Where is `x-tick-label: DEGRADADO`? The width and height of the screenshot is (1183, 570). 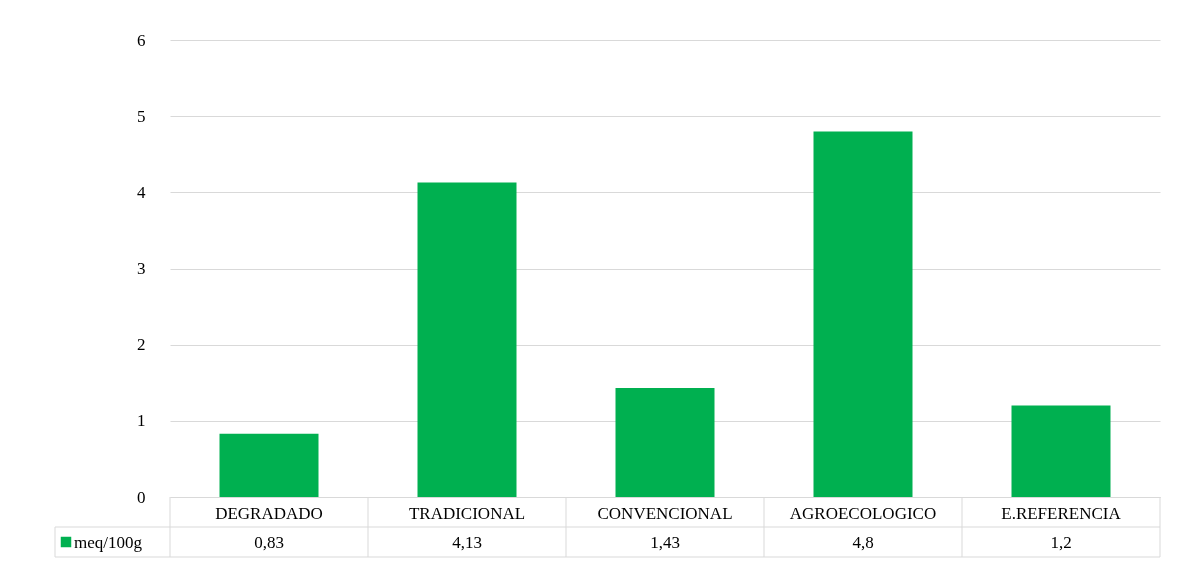 x-tick-label: DEGRADADO is located at coordinates (269, 513).